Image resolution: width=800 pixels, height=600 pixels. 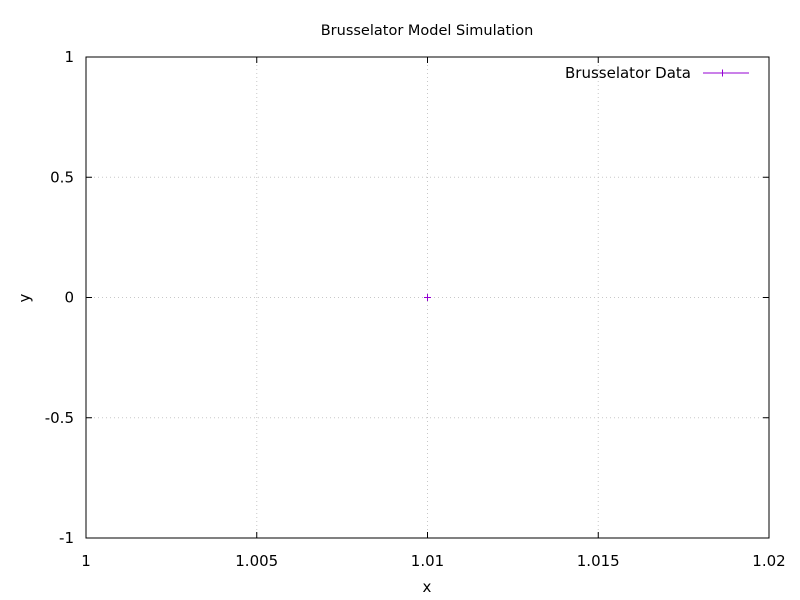 I want to click on y-tick-label: 0, so click(x=69, y=298).